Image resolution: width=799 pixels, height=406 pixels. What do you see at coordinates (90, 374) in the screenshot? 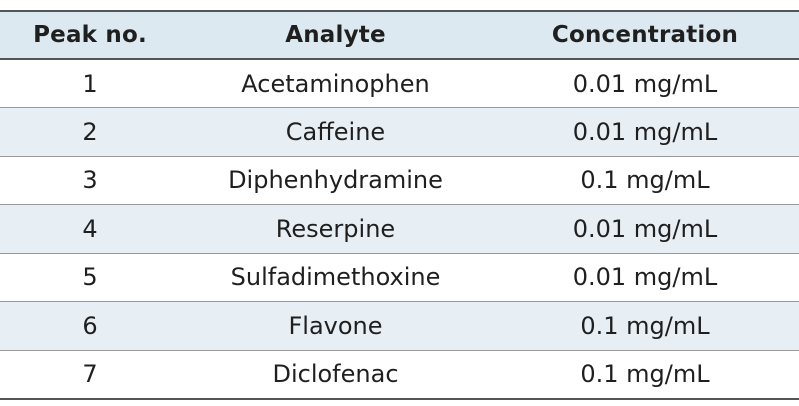
I see `cell-peak-no: 7` at bounding box center [90, 374].